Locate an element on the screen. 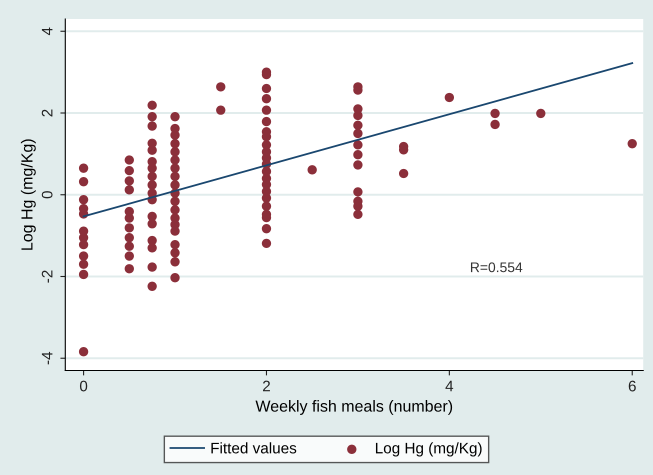 Image resolution: width=653 pixels, height=475 pixels. x-tick-label: 6 is located at coordinates (632, 386).